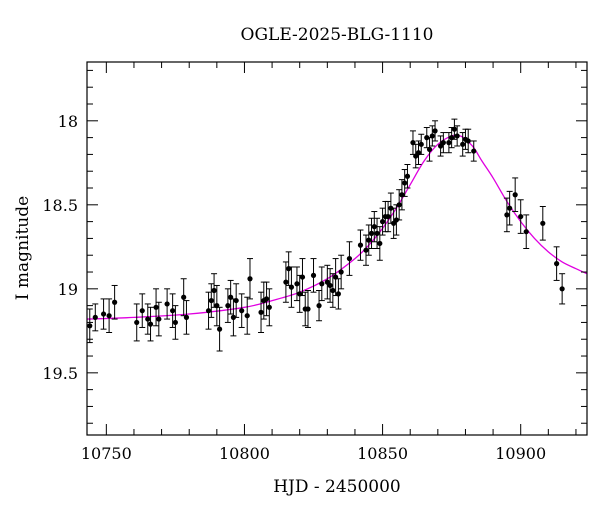 The image size is (600, 512). Describe the element at coordinates (60, 373) in the screenshot. I see `y-tick-label: 19.5` at that location.